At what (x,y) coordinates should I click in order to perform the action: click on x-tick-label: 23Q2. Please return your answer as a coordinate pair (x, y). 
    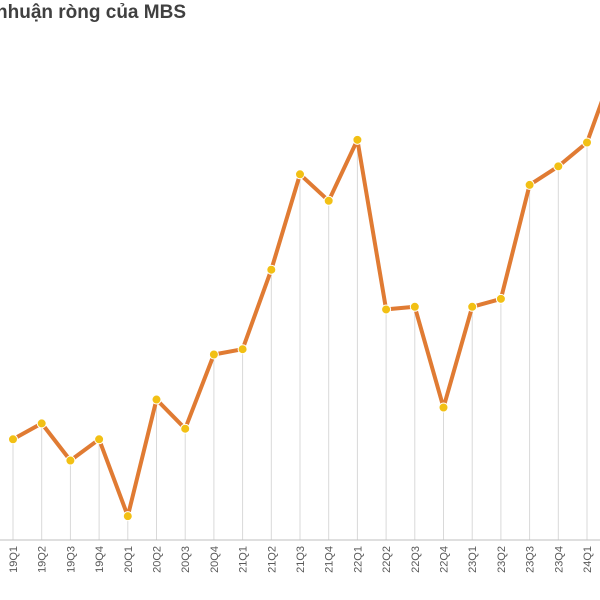
    Looking at the image, I should click on (502, 559).